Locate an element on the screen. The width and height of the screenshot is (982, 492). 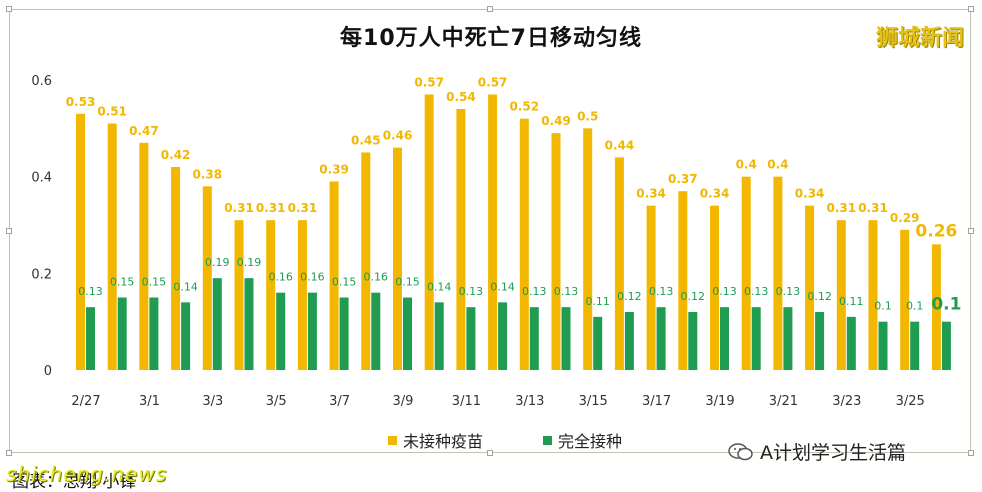
x-tick-label: 3/23 is located at coordinates (846, 401).